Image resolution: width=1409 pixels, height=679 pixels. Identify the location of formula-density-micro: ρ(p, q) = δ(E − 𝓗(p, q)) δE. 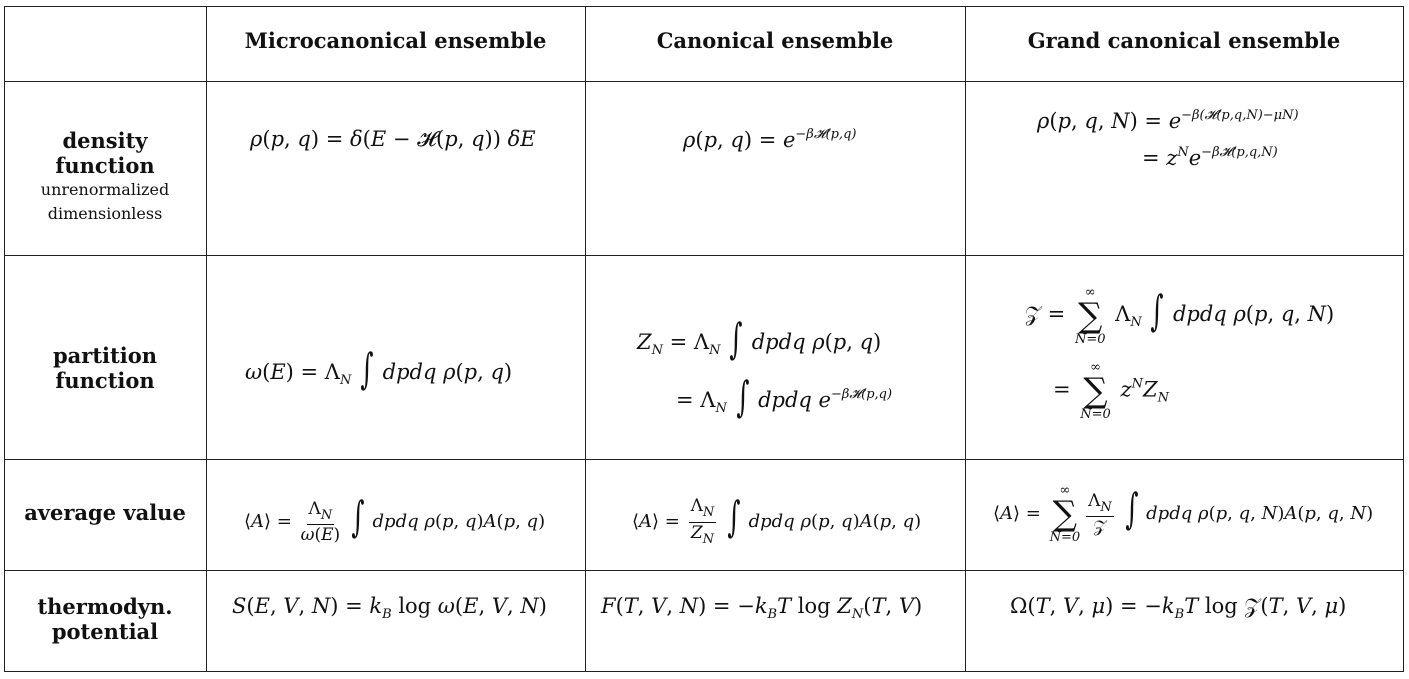
(393, 139).